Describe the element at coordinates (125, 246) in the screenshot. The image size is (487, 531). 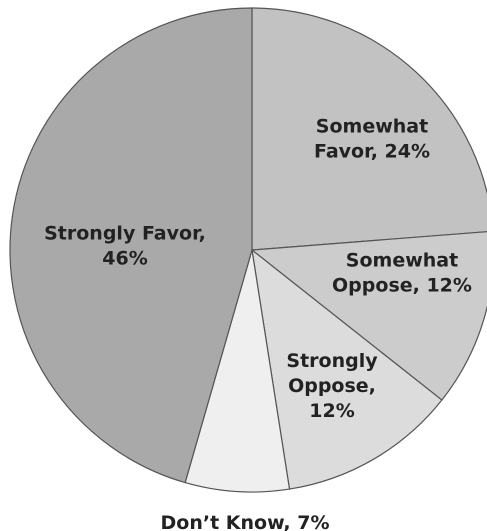
I see `slice-label-strongly-favor: Strongly Favor, 46%` at that location.